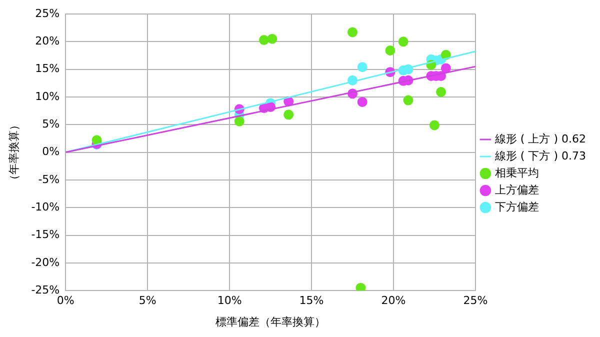 The image size is (600, 337). Describe the element at coordinates (49, 179) in the screenshot. I see `y-tick-label: -5%` at that location.